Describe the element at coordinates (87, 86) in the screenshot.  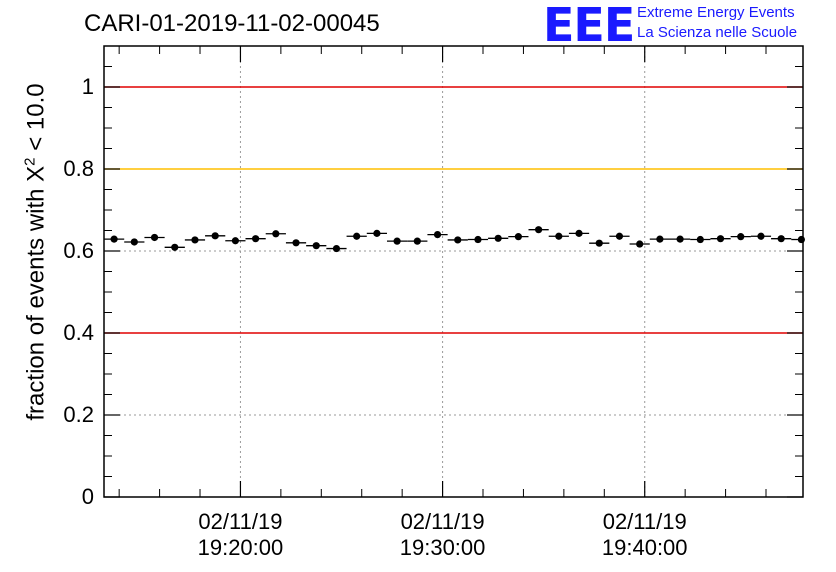
I see `y-tick-label: 1` at that location.